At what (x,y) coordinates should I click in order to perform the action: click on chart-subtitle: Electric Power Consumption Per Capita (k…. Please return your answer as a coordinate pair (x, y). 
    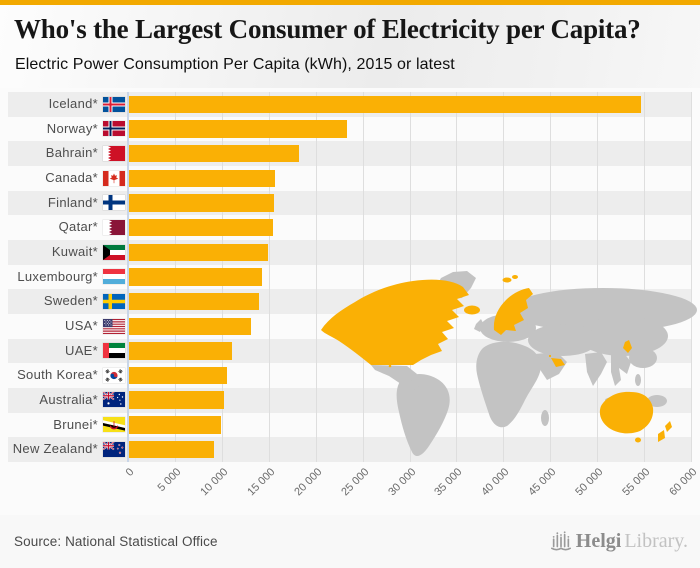
    Looking at the image, I should click on (235, 64).